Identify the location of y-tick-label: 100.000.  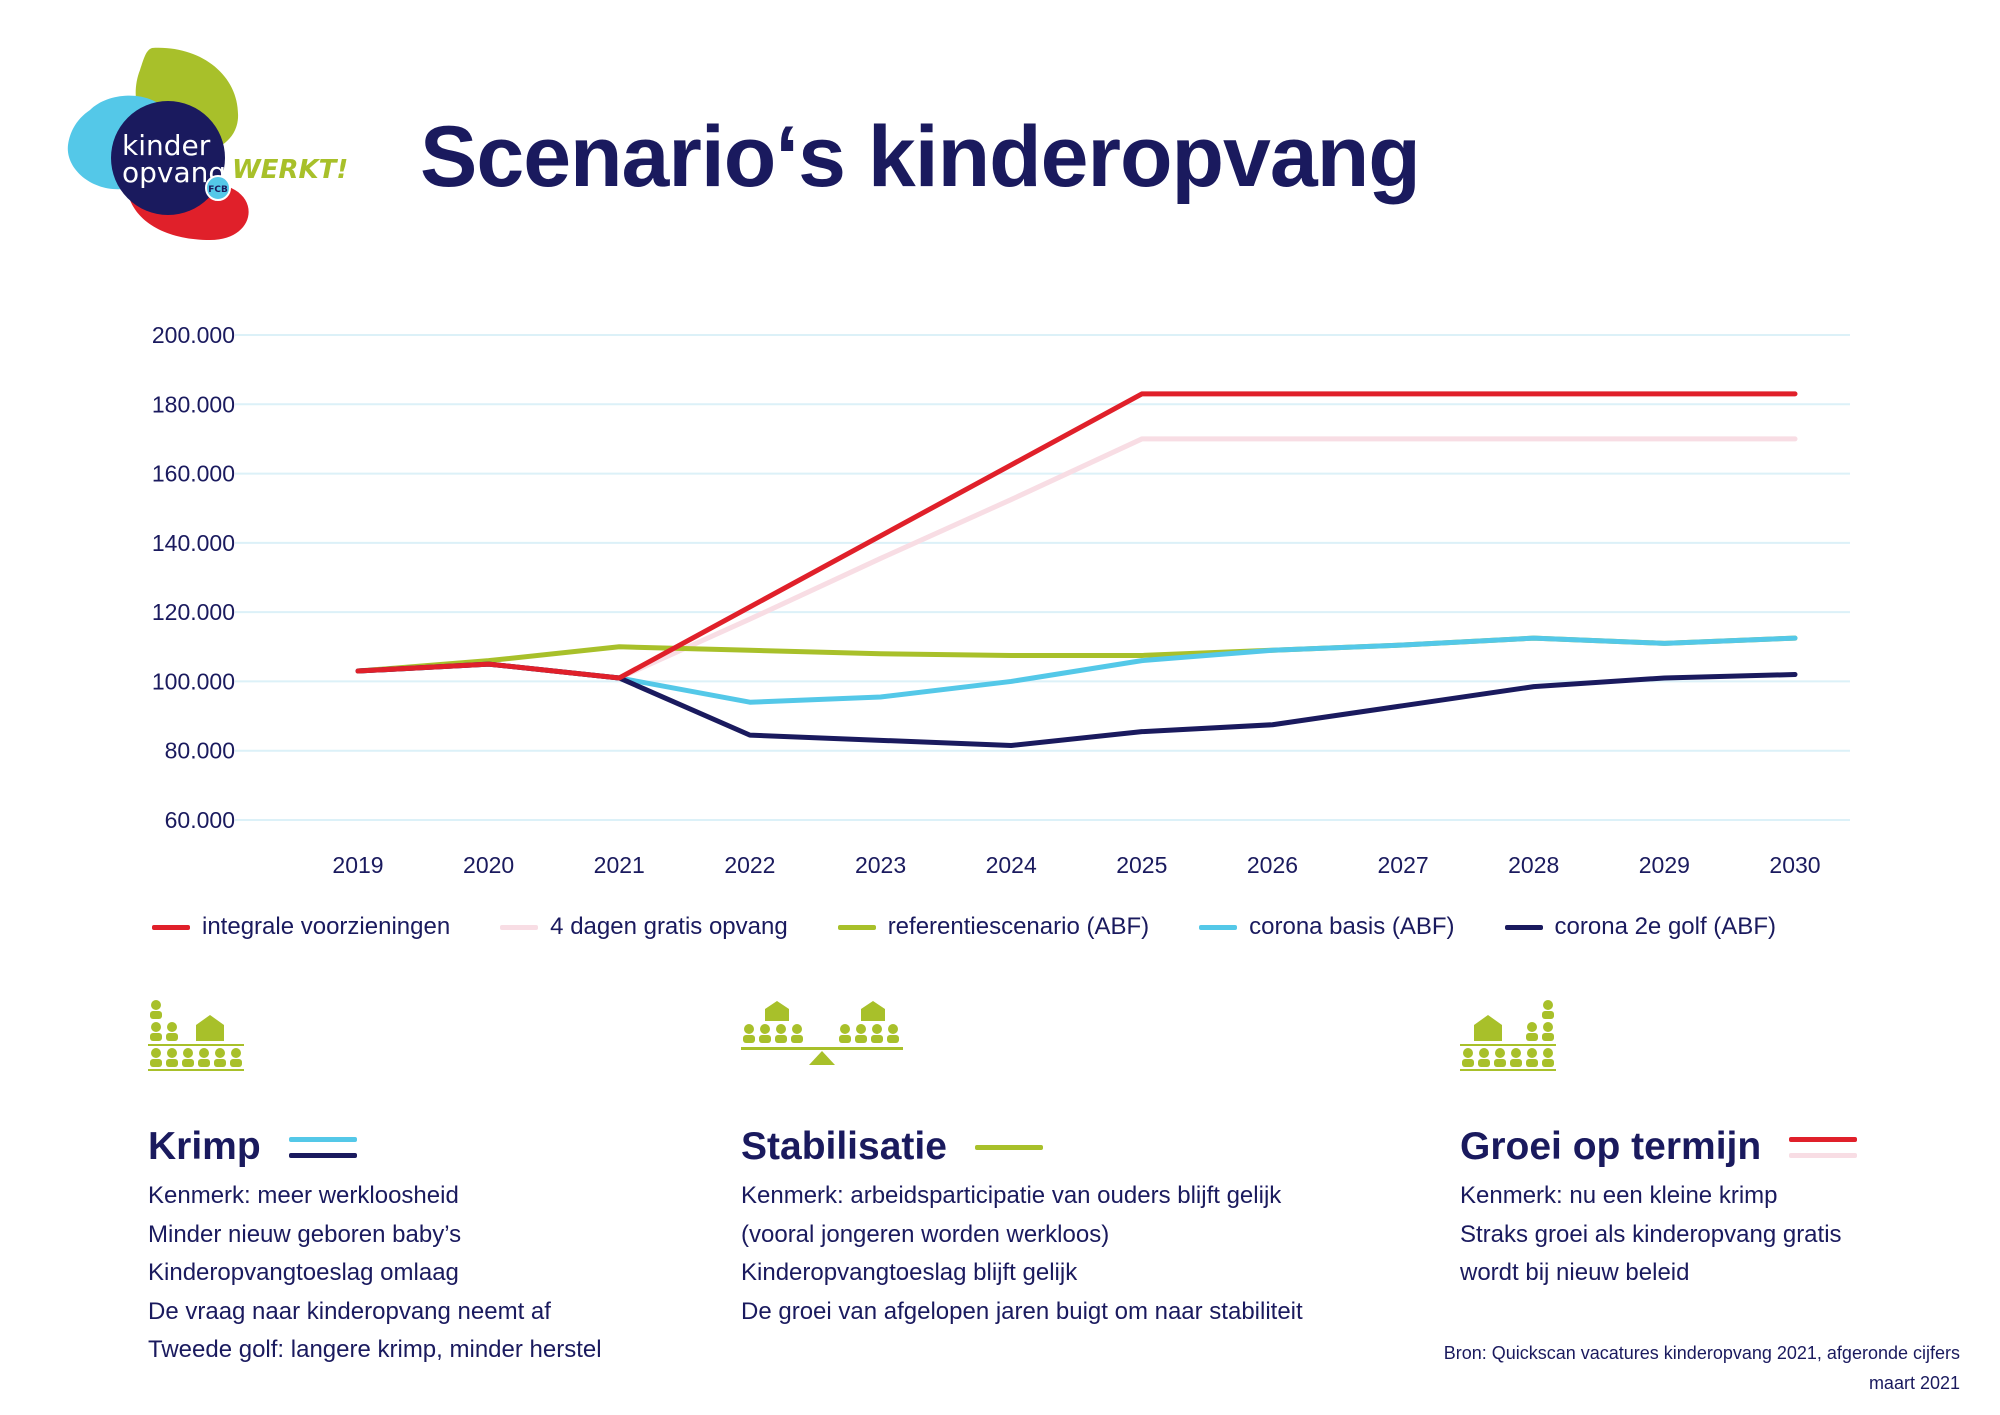
(193, 681).